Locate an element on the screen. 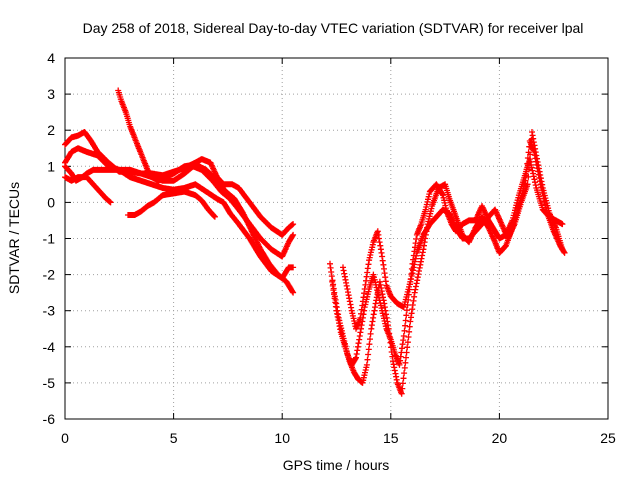  y-tick-label: 3 is located at coordinates (51, 94).